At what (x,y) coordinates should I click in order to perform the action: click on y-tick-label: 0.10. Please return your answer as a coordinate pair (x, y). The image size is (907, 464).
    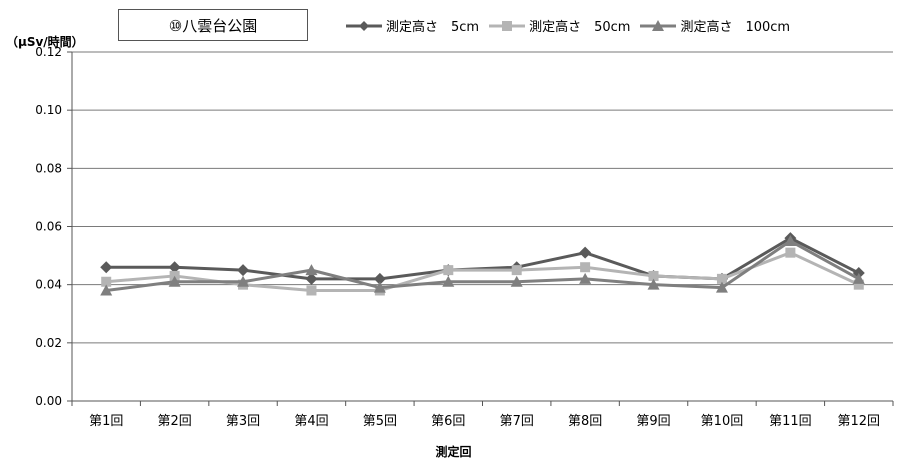
    Looking at the image, I should click on (48, 110).